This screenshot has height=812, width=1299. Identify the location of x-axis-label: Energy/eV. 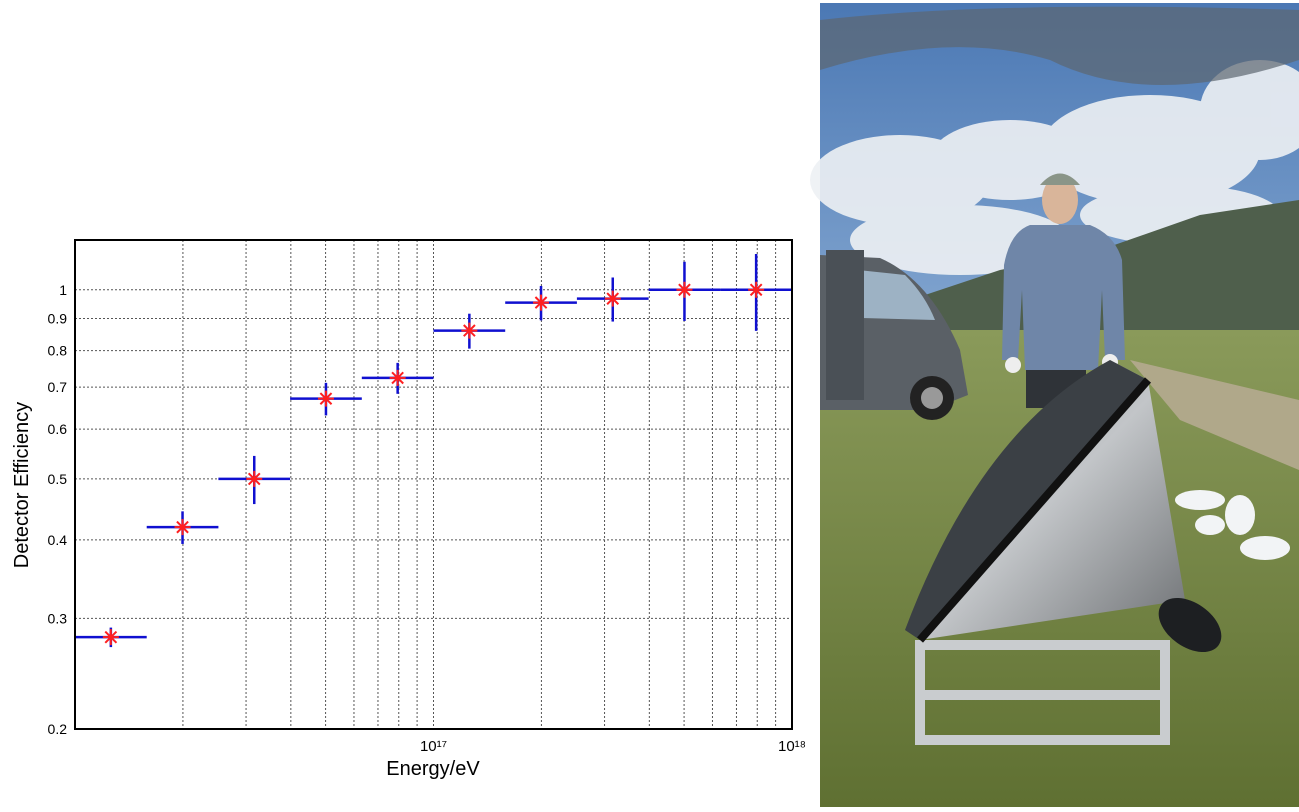
(433, 769).